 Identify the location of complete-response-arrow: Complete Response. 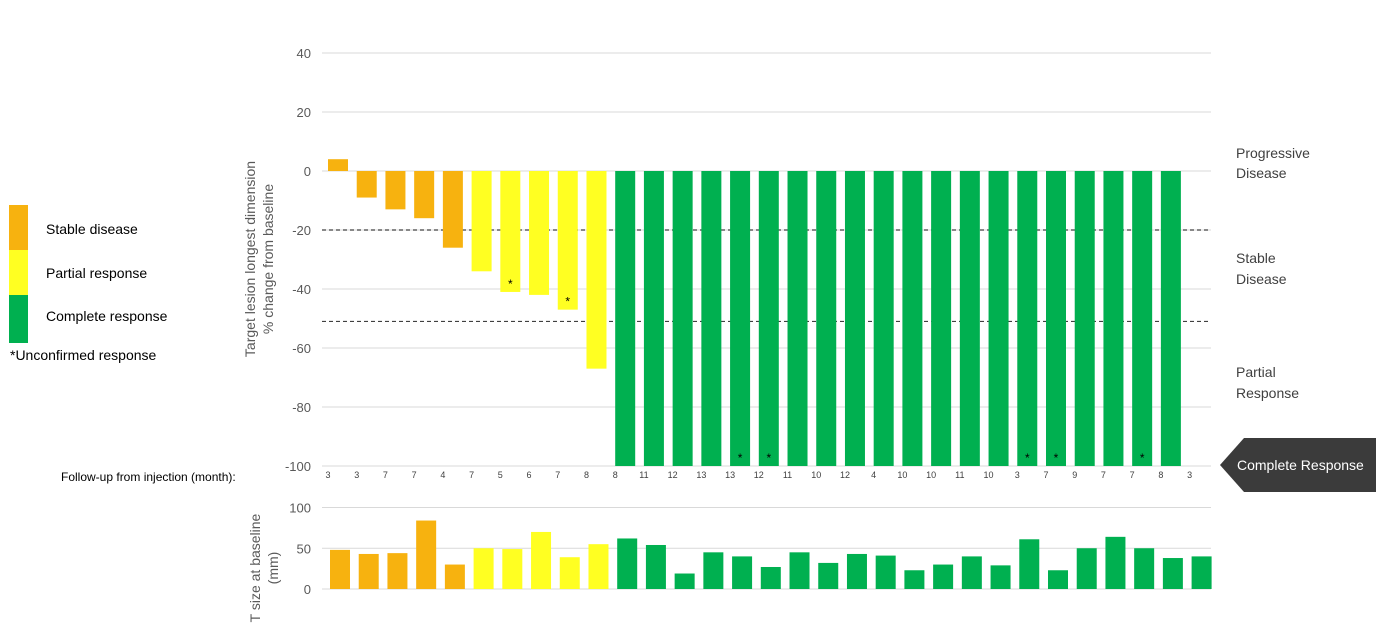
(1298, 465).